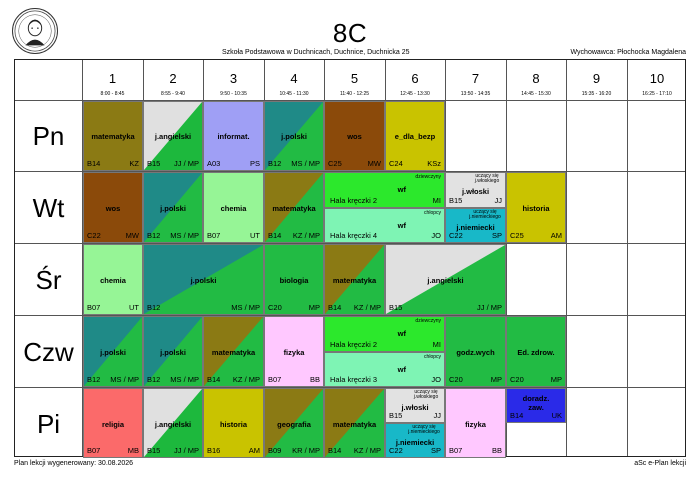 The height and width of the screenshot is (495, 700). I want to click on lesson-card: historia C25 AM, so click(536, 207).